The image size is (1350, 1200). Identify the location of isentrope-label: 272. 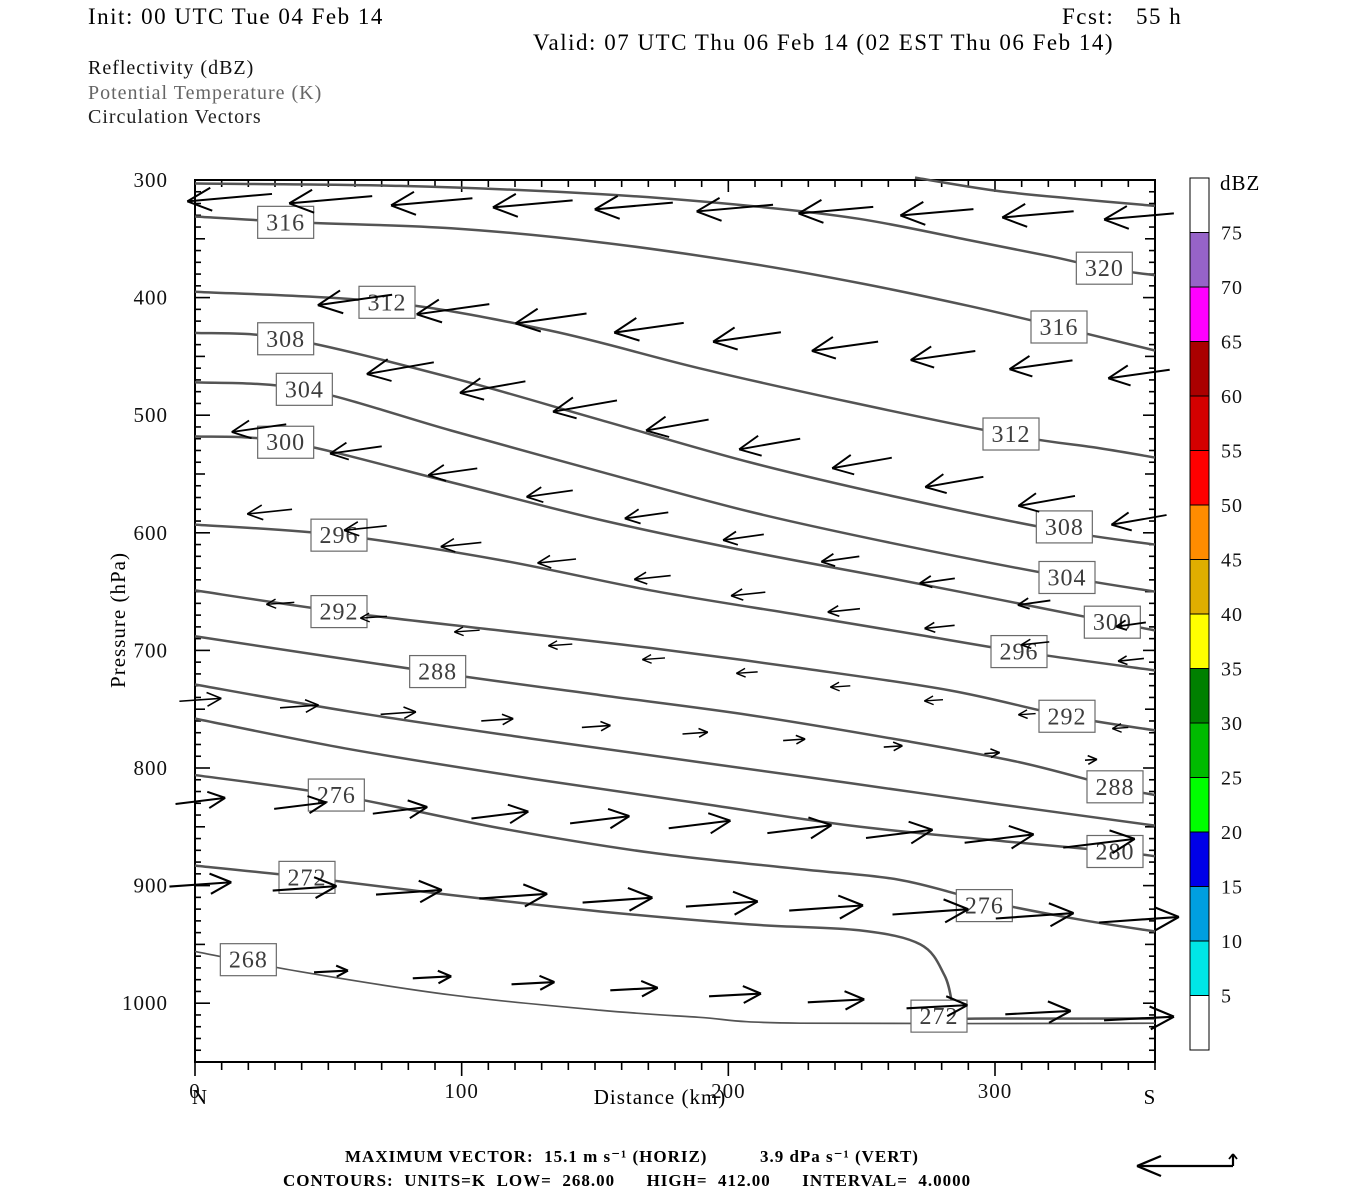
(939, 1017).